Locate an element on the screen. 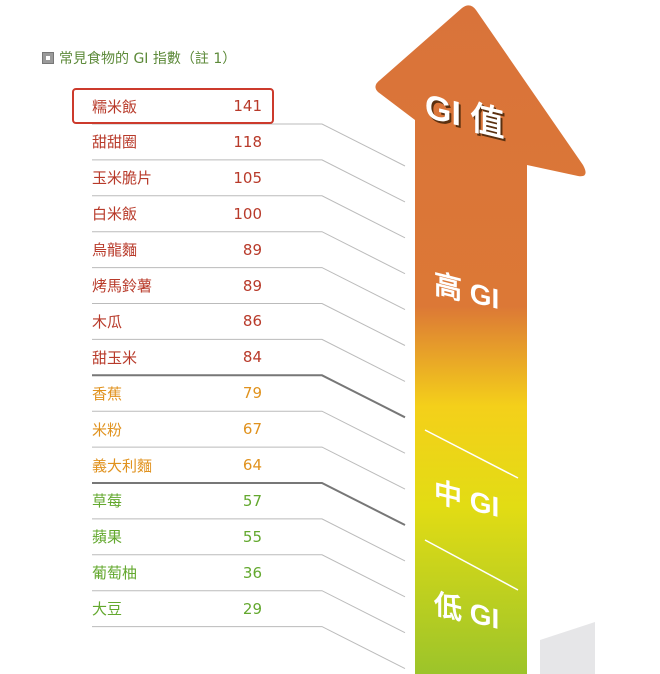 The image size is (660, 674). low-divider is located at coordinates (471, 565).